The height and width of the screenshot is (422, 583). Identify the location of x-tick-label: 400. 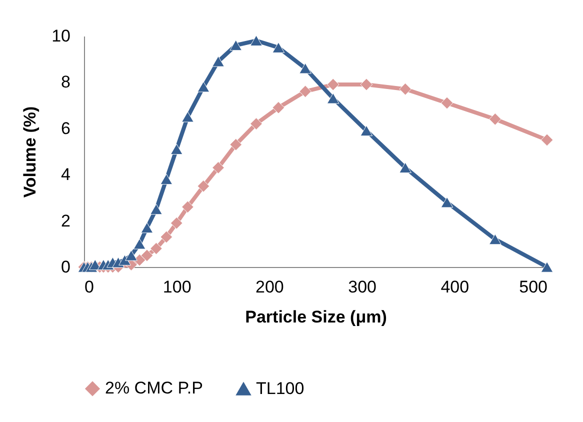
(455, 287).